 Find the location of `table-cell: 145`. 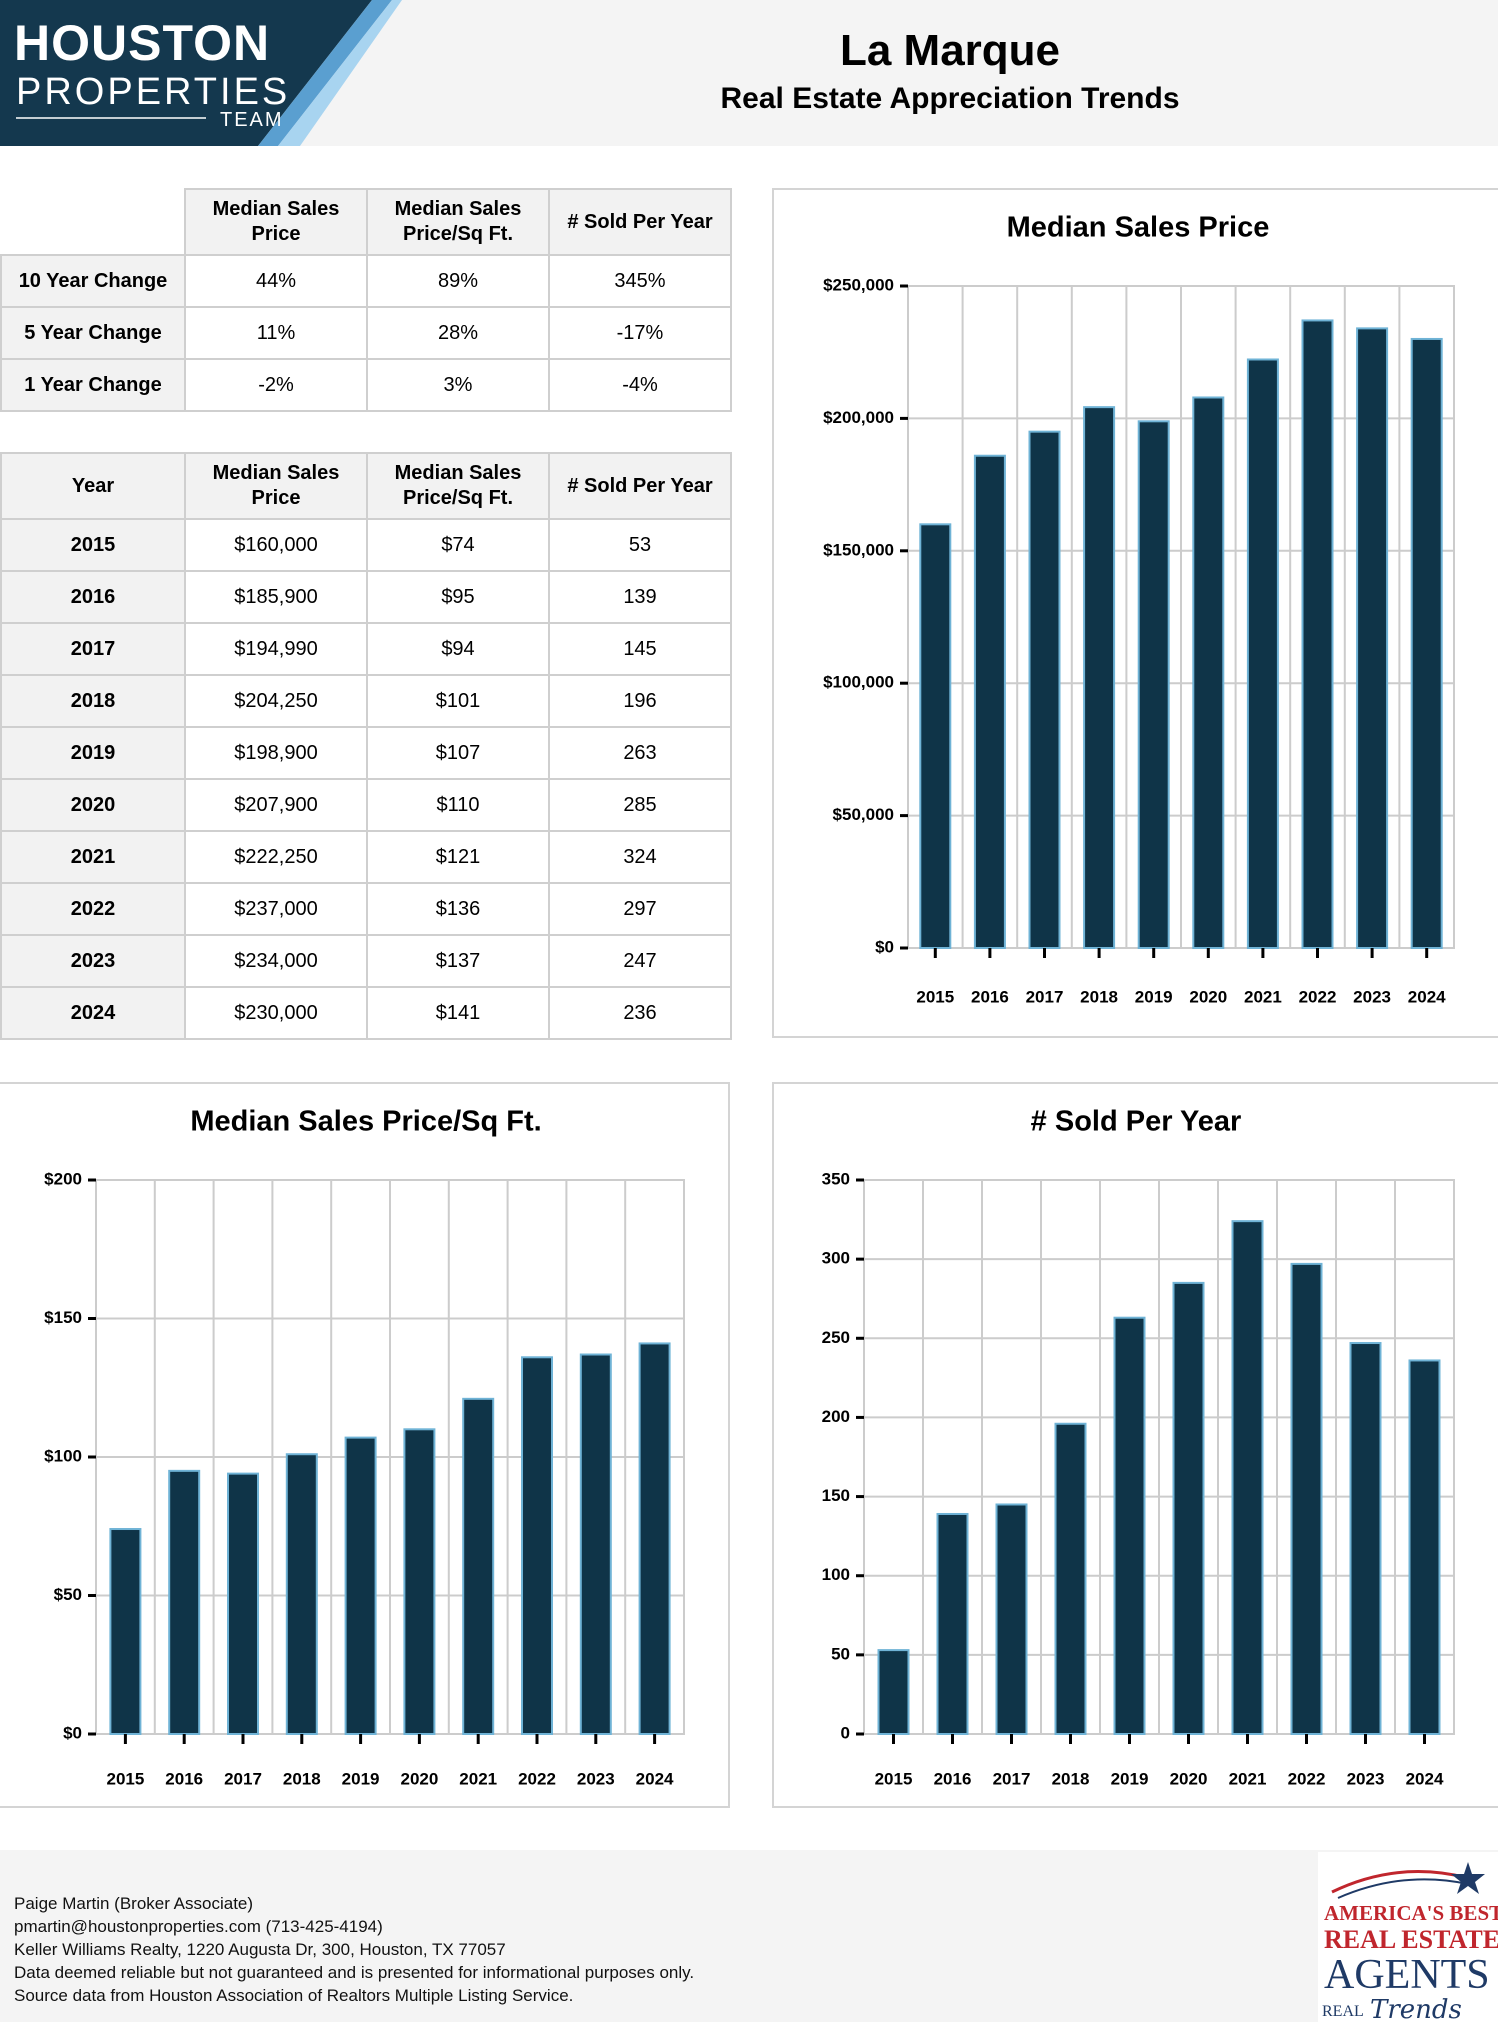

table-cell: 145 is located at coordinates (640, 649).